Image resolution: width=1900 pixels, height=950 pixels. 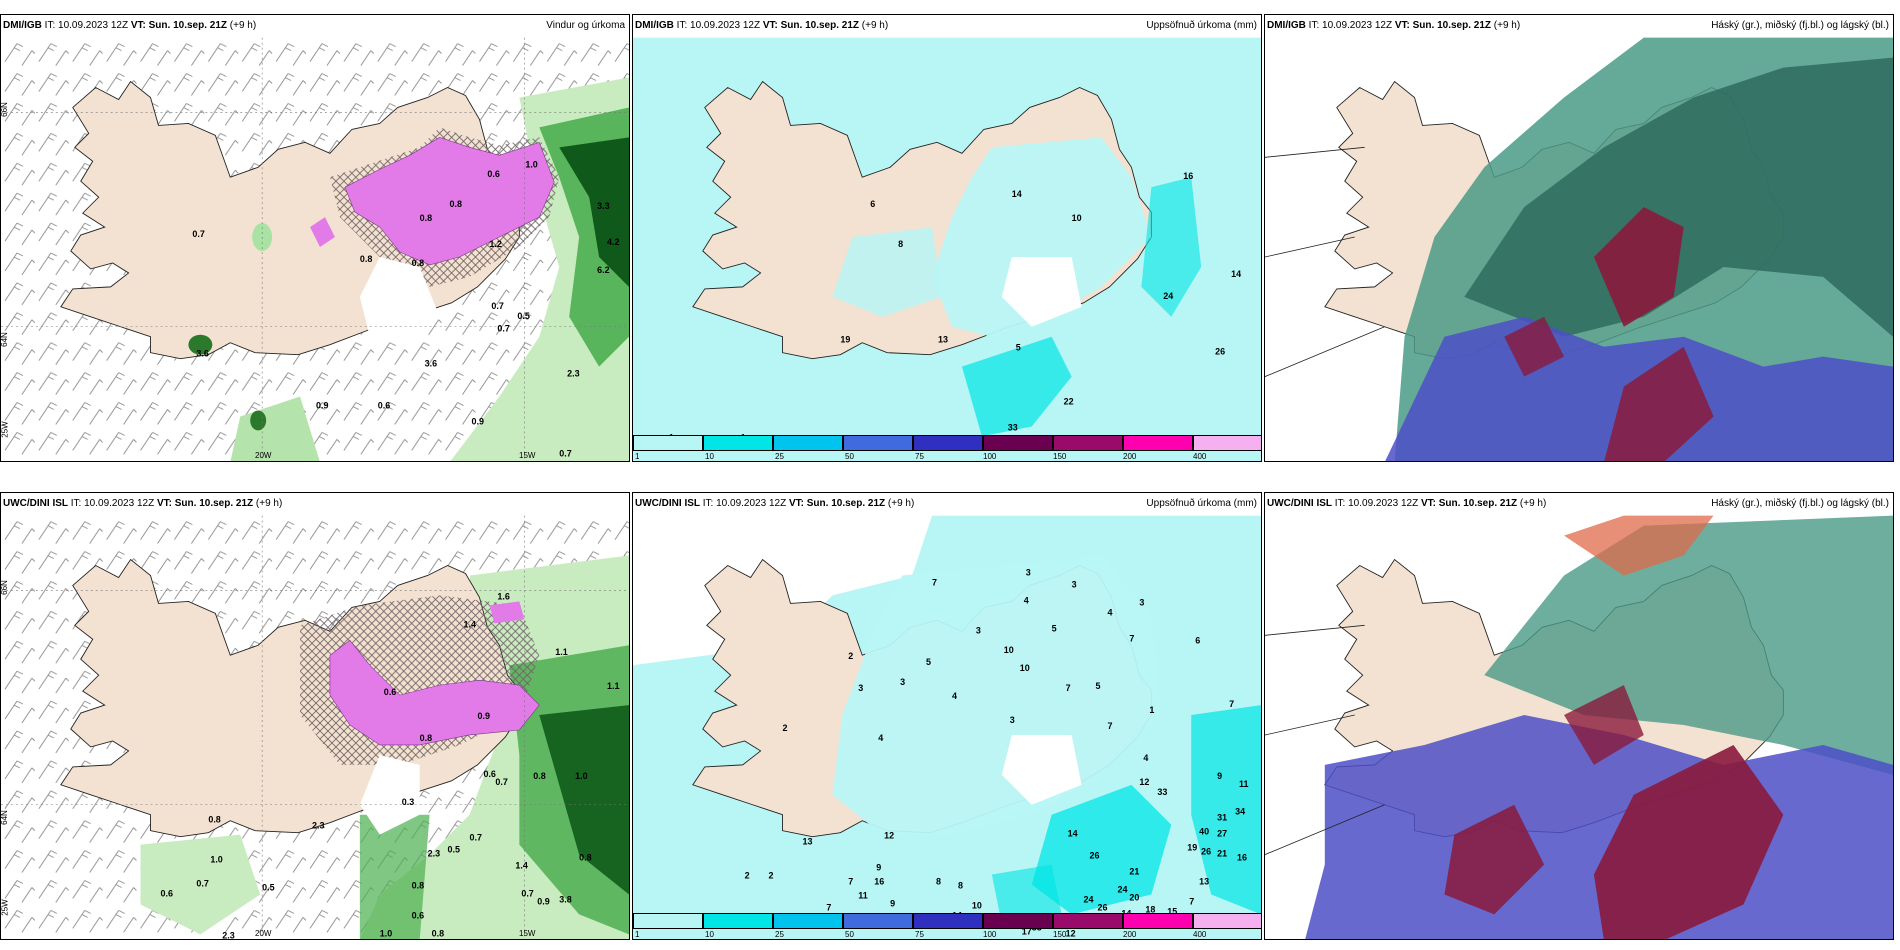 What do you see at coordinates (470, 624) in the screenshot?
I see `value-label: 1.4` at bounding box center [470, 624].